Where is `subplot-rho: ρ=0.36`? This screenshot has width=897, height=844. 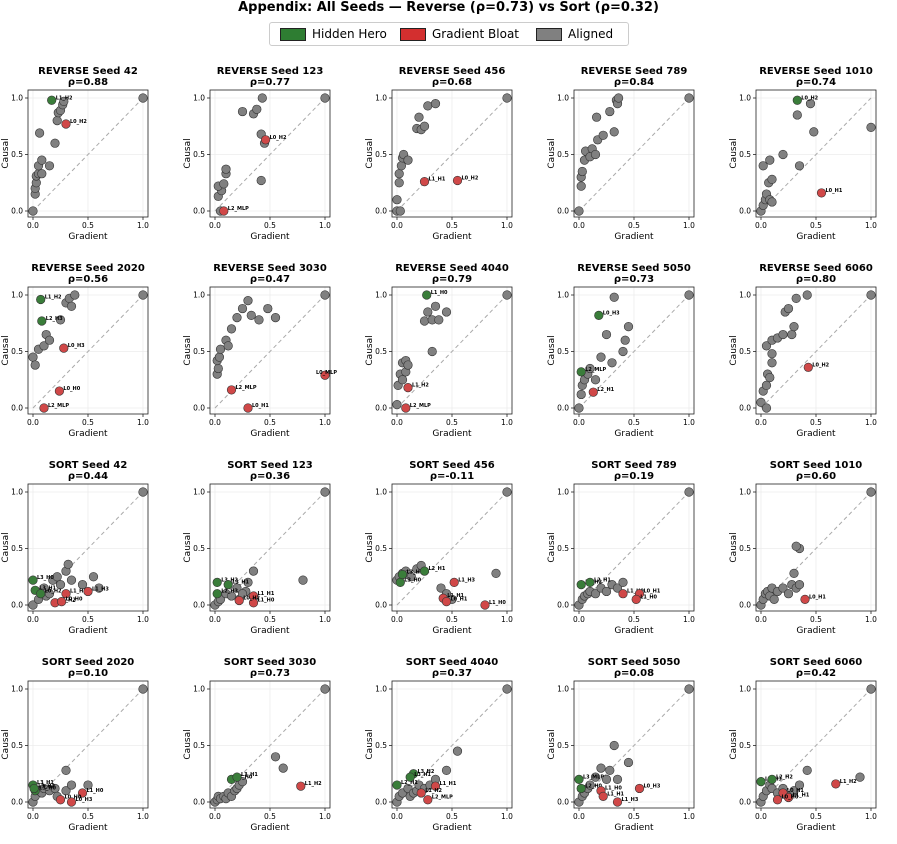 subplot-rho: ρ=0.36 is located at coordinates (270, 476).